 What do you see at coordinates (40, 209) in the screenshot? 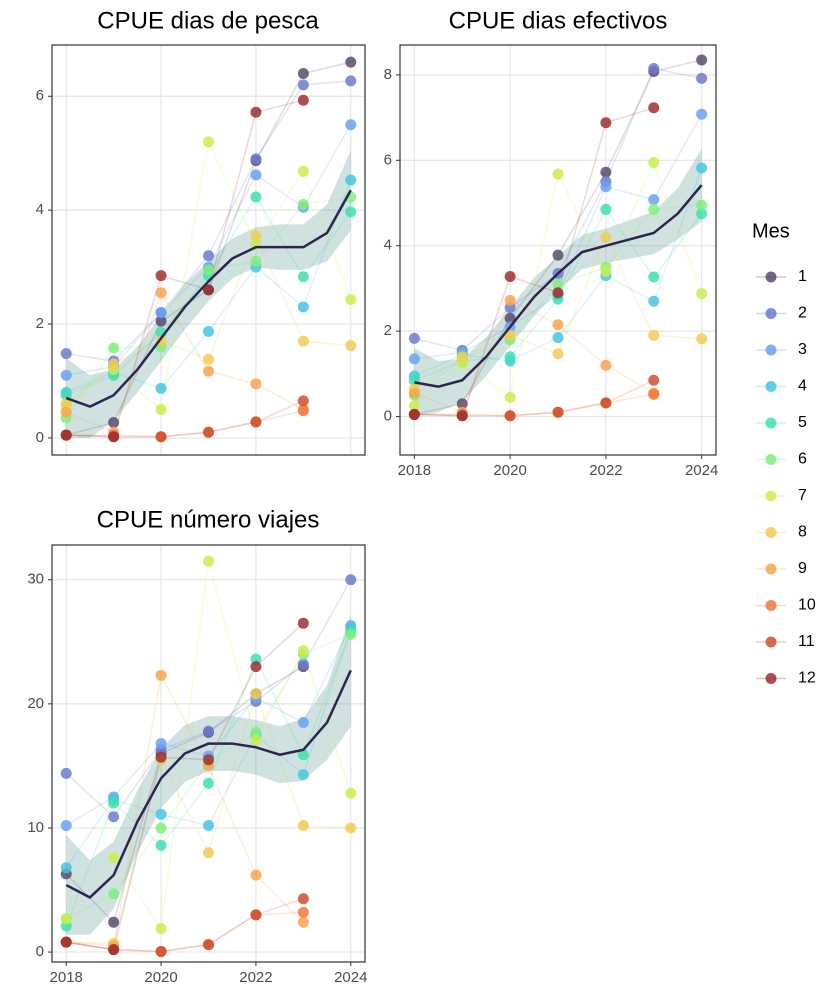
I see `y-tick-label: 4` at bounding box center [40, 209].